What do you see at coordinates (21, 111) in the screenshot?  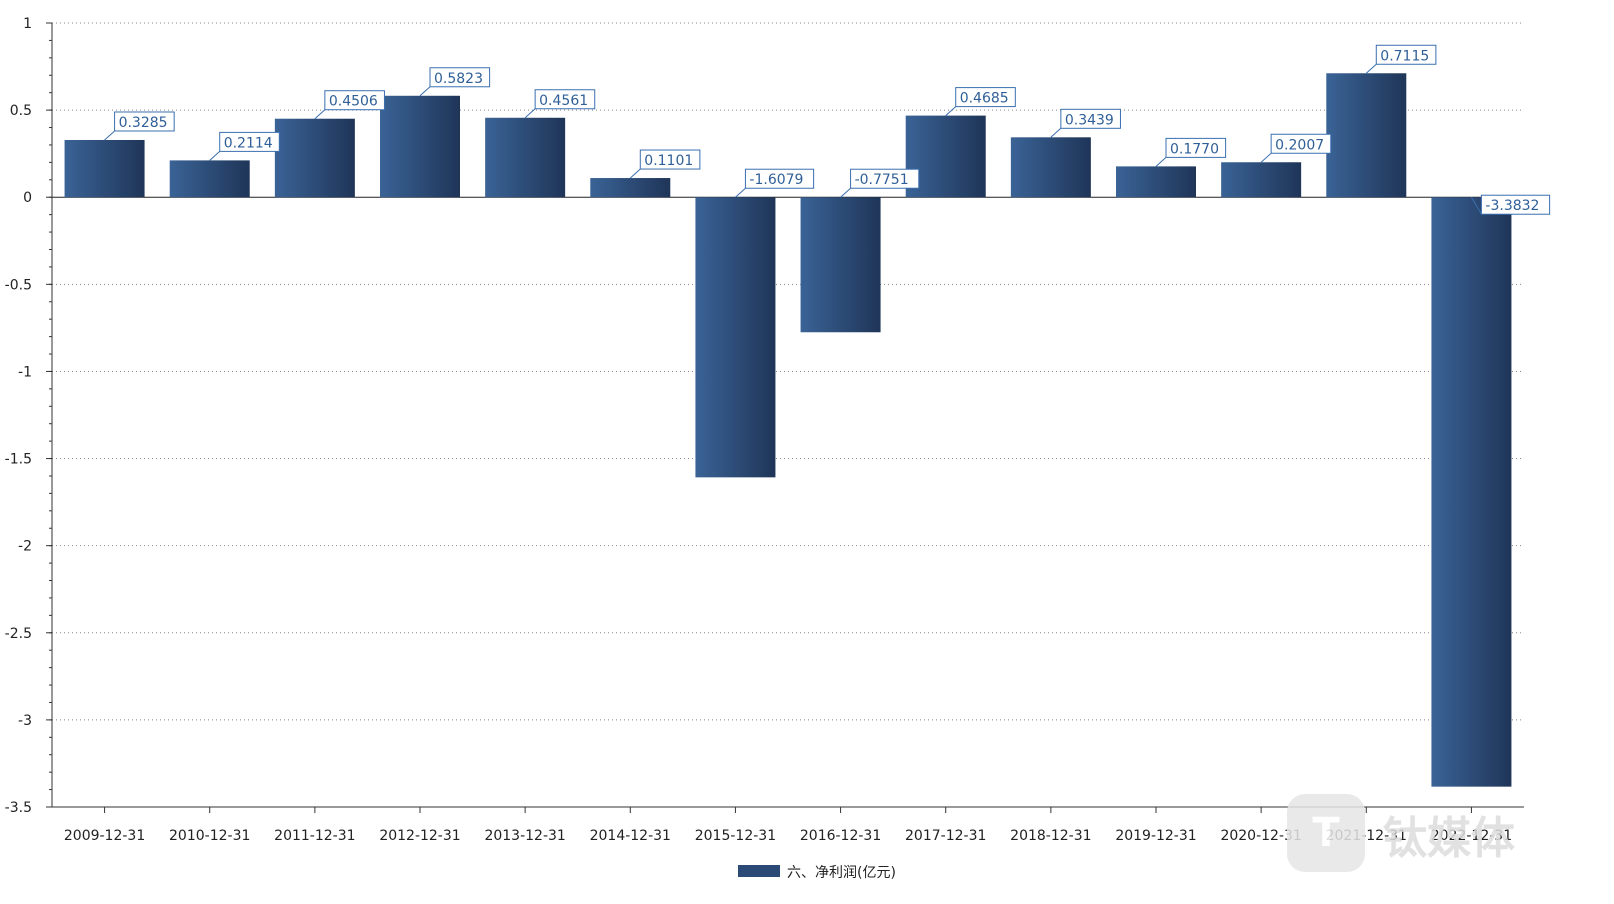 I see `y-tick-label: 0.5` at bounding box center [21, 111].